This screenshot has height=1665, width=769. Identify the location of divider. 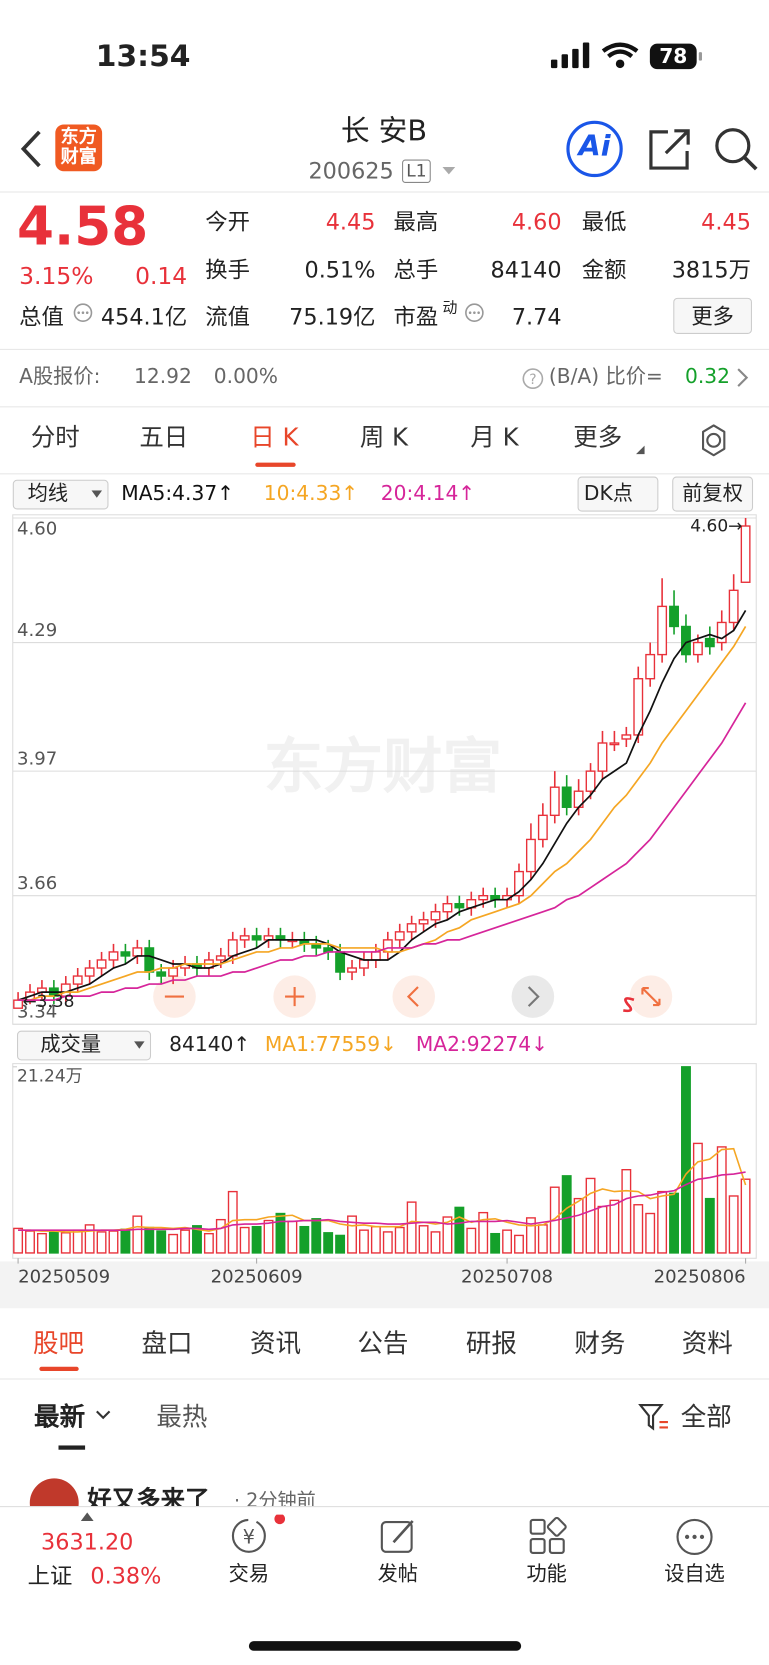
(384, 192).